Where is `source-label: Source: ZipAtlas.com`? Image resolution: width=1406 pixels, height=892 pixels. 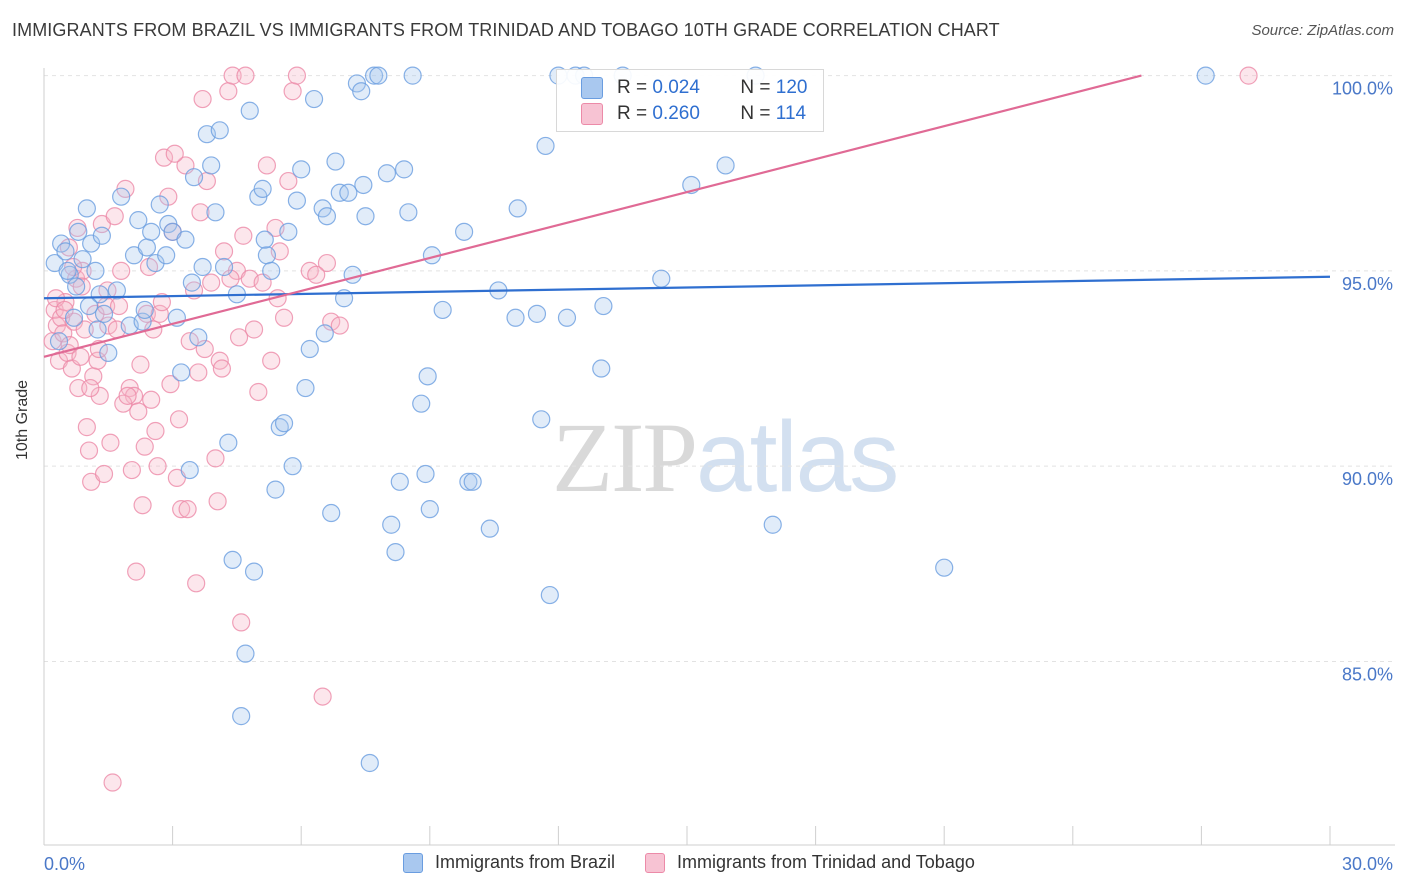
source-label: Source: ZipAtlas.com is located at coordinates (1322, 30).